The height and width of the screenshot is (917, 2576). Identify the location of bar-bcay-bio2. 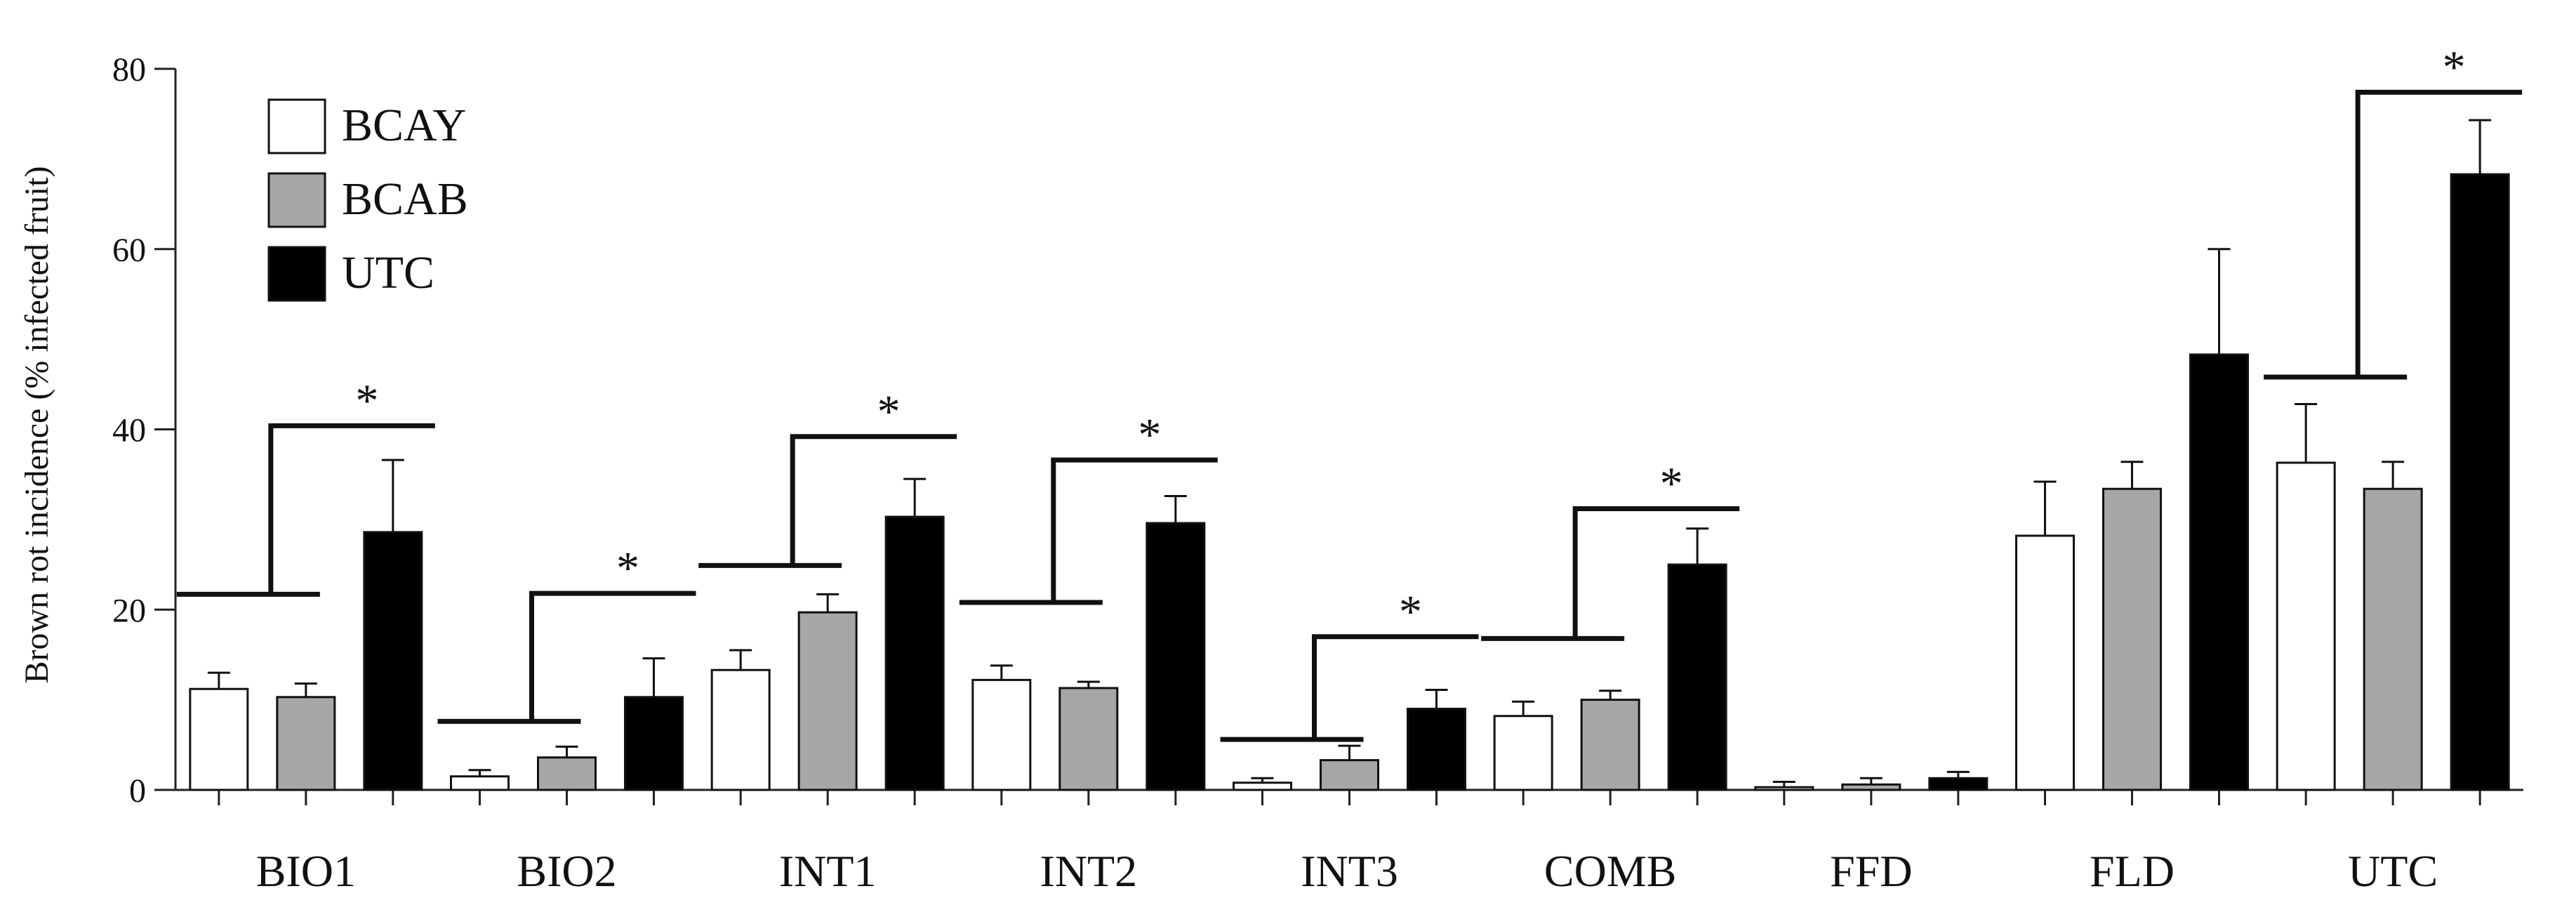
(480, 783).